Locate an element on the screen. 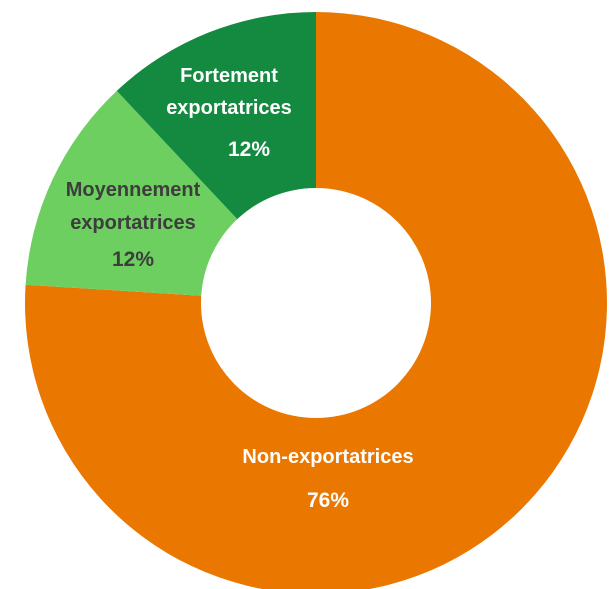  donut-hole is located at coordinates (316, 303).